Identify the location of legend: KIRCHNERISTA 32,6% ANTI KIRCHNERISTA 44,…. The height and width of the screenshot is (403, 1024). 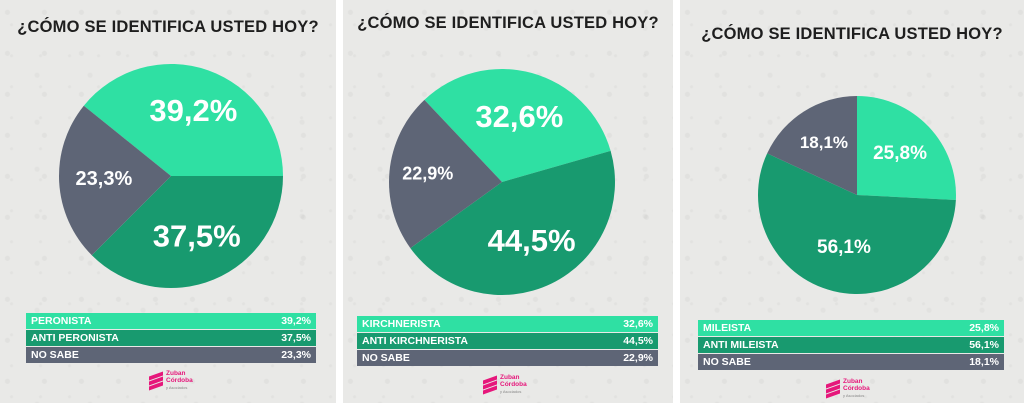
(507, 341).